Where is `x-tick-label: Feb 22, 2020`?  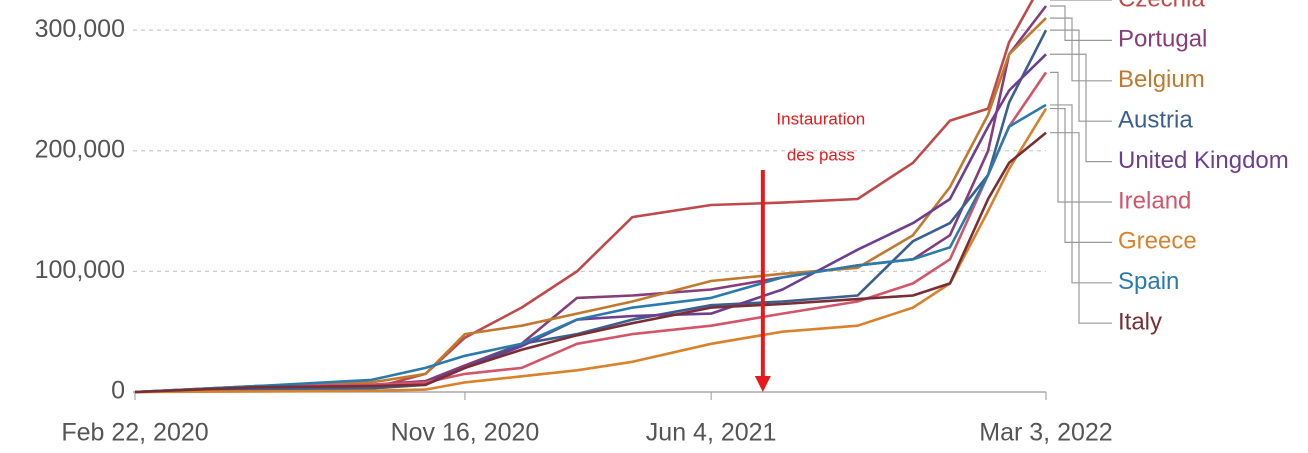
x-tick-label: Feb 22, 2020 is located at coordinates (134, 433).